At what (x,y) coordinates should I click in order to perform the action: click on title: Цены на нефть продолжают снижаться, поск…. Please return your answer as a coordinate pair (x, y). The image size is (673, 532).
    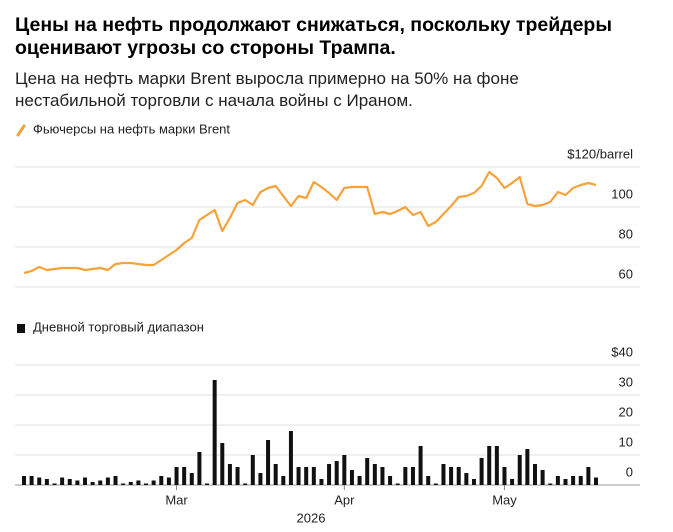
    Looking at the image, I should click on (313, 36).